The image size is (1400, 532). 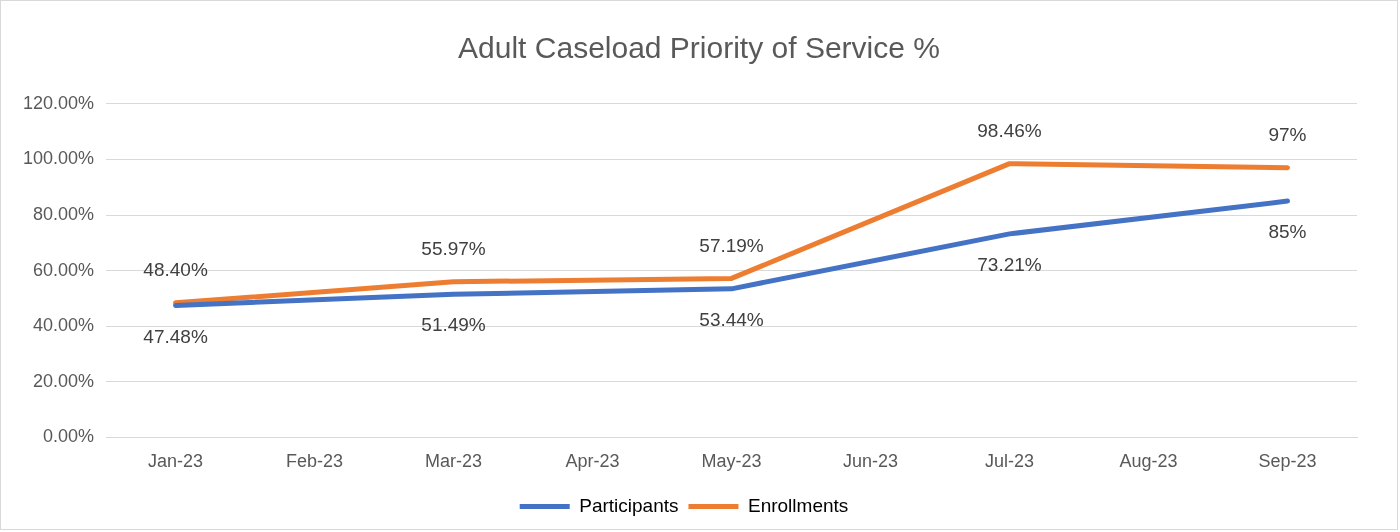 I want to click on x-tick-label: Sep-23, so click(x=1287, y=461).